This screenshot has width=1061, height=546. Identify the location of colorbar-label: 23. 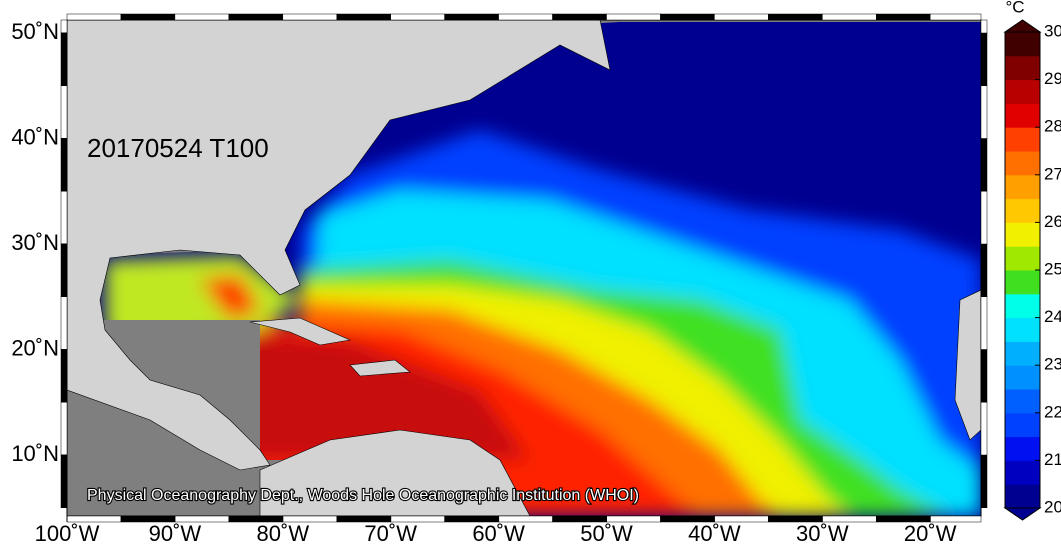
(1052, 364).